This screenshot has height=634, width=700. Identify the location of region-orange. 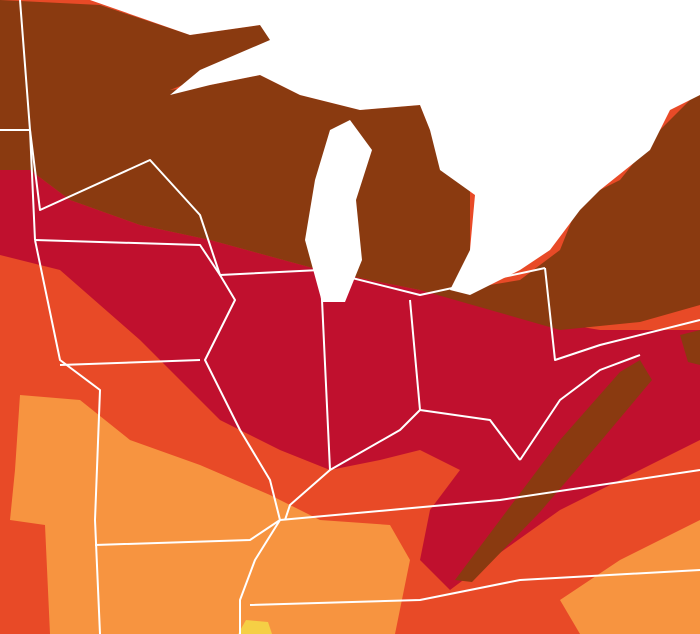
(630, 577).